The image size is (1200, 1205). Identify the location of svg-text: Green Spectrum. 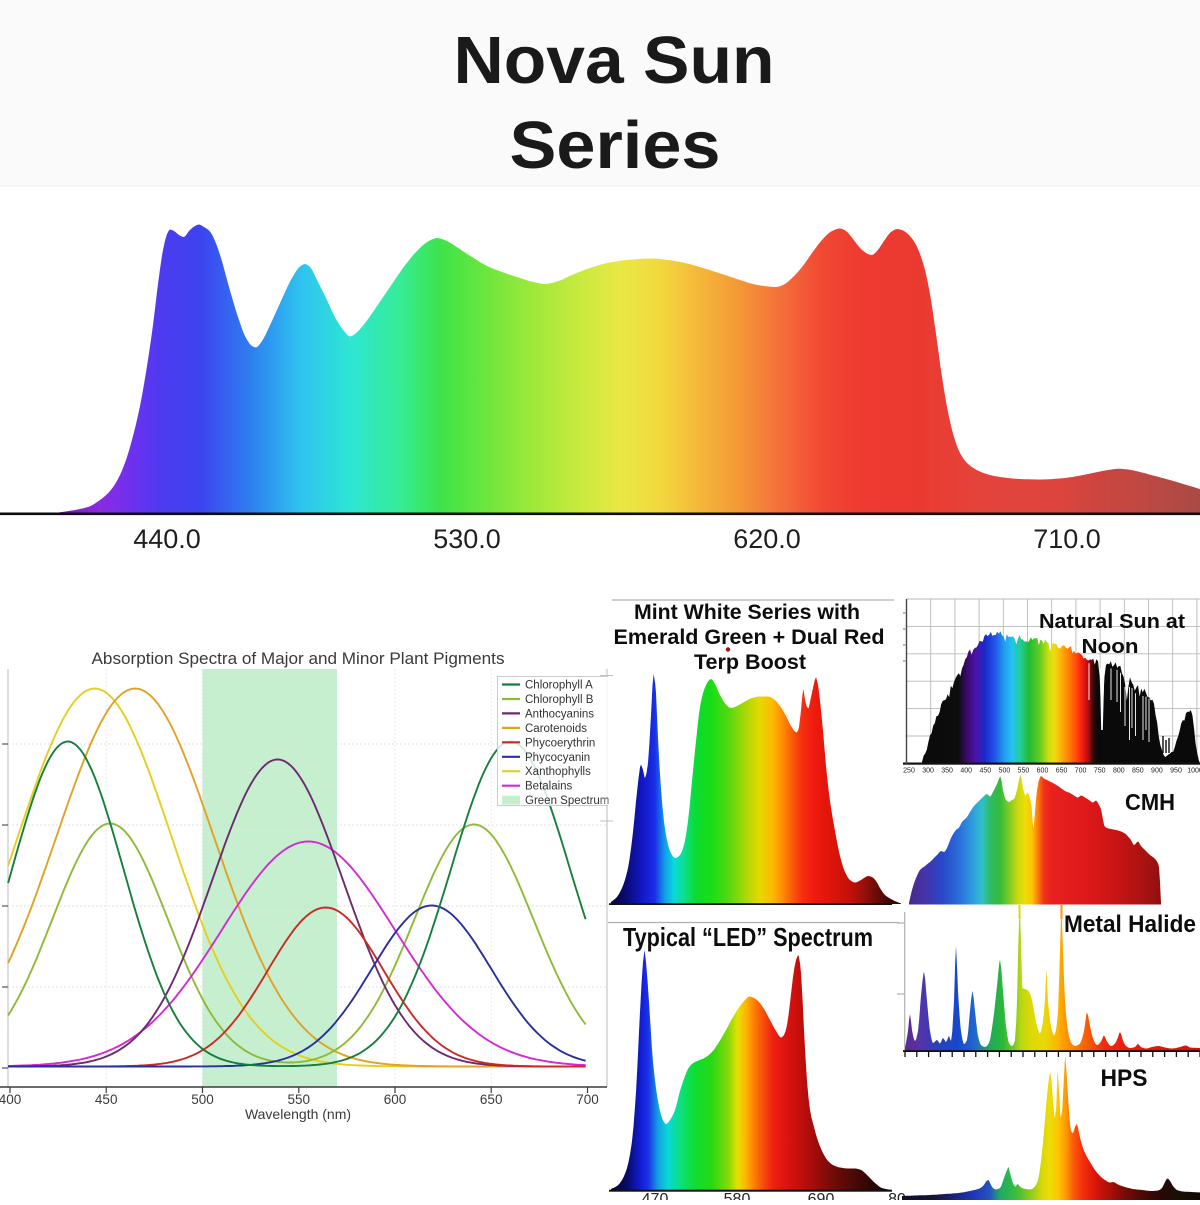
(567, 801).